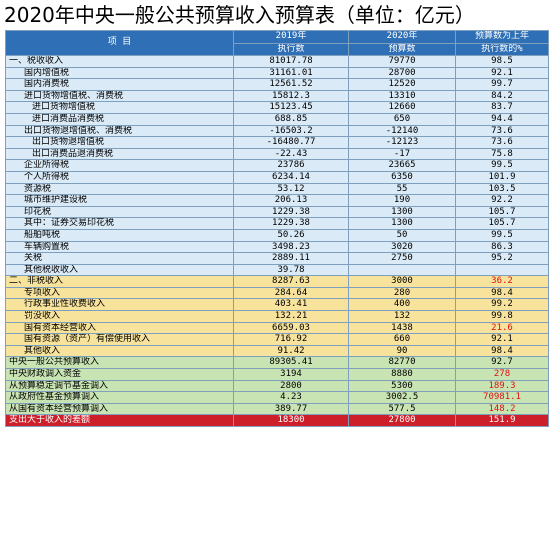 This screenshot has width=553, height=538. What do you see at coordinates (502, 328) in the screenshot?
I see `value-pct: 21.6` at bounding box center [502, 328].